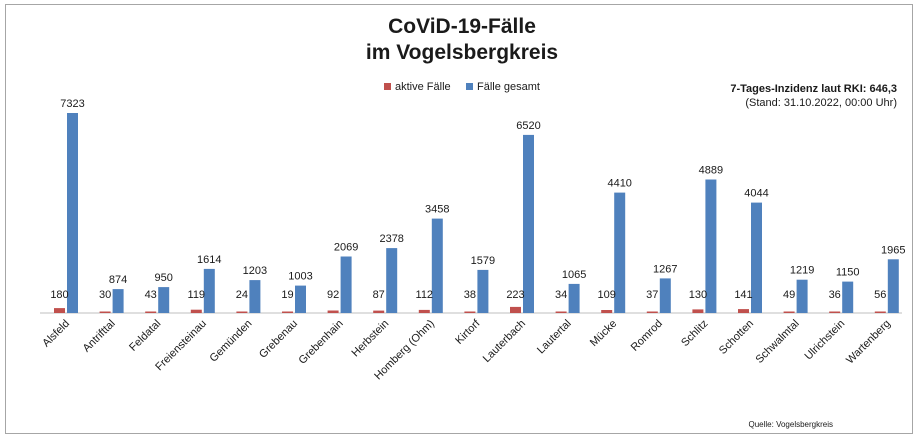 Image resolution: width=920 pixels, height=438 pixels. I want to click on legend-label-gesamt: Fälle gesamt, so click(508, 87).